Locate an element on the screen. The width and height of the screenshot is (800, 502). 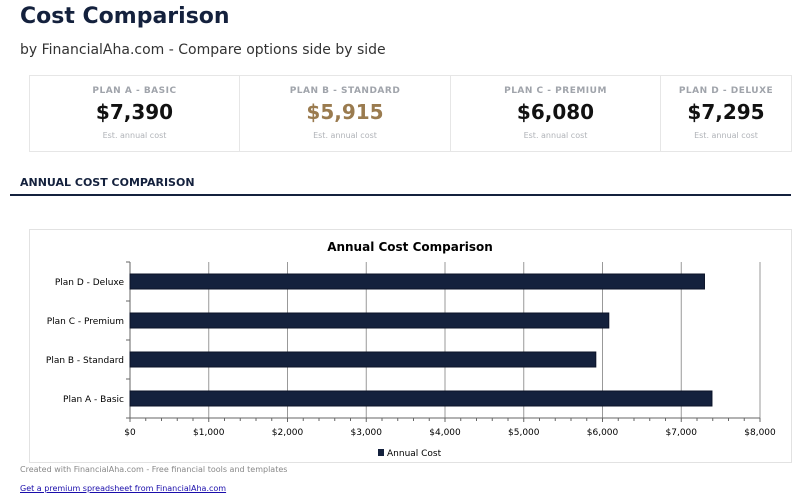
section-title: ANNUAL COST COMPARISON is located at coordinates (107, 182).